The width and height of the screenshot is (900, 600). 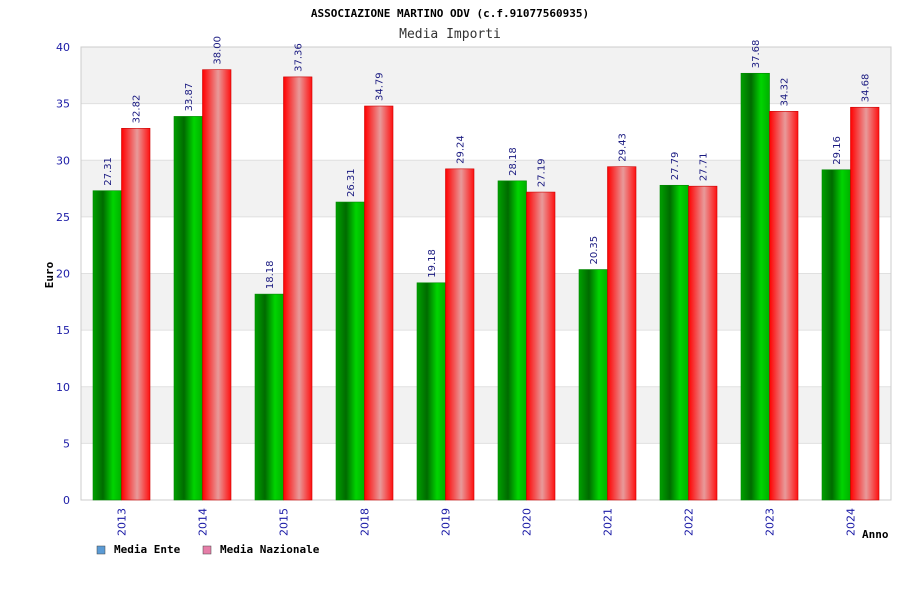 What do you see at coordinates (189, 97) in the screenshot?
I see `data-label: 33.87` at bounding box center [189, 97].